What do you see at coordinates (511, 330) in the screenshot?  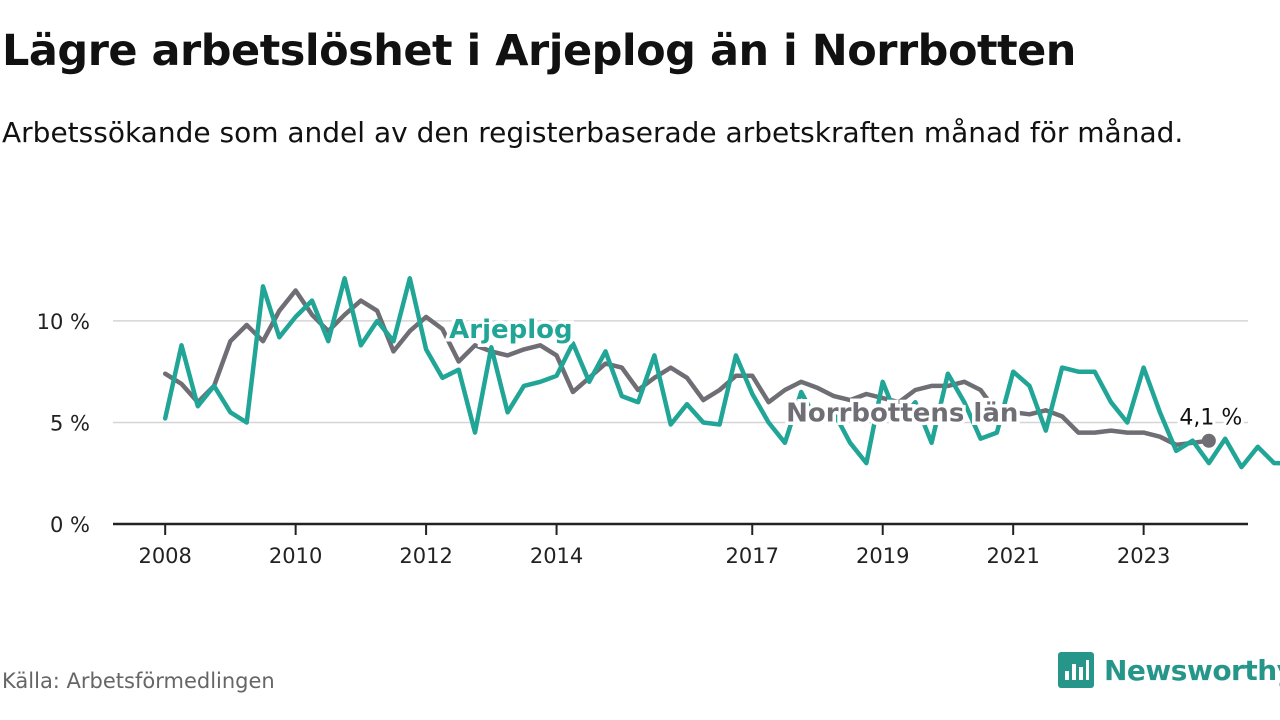 I see `series-annotation: Arjeplog` at bounding box center [511, 330].